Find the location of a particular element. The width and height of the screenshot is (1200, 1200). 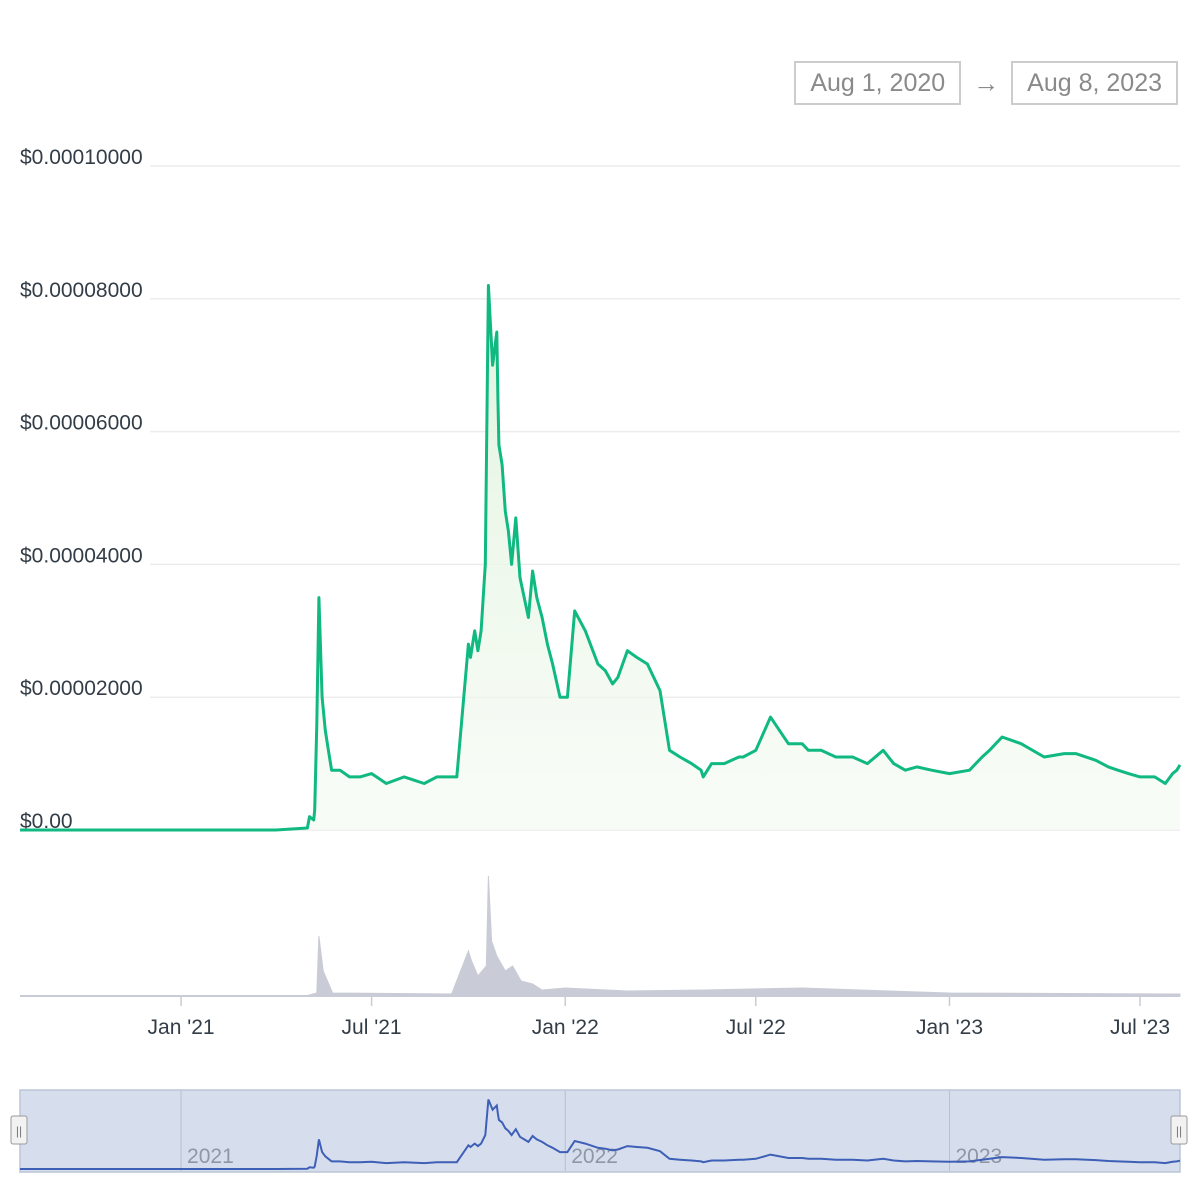

navigator-right-handle: || is located at coordinates (1179, 1130).